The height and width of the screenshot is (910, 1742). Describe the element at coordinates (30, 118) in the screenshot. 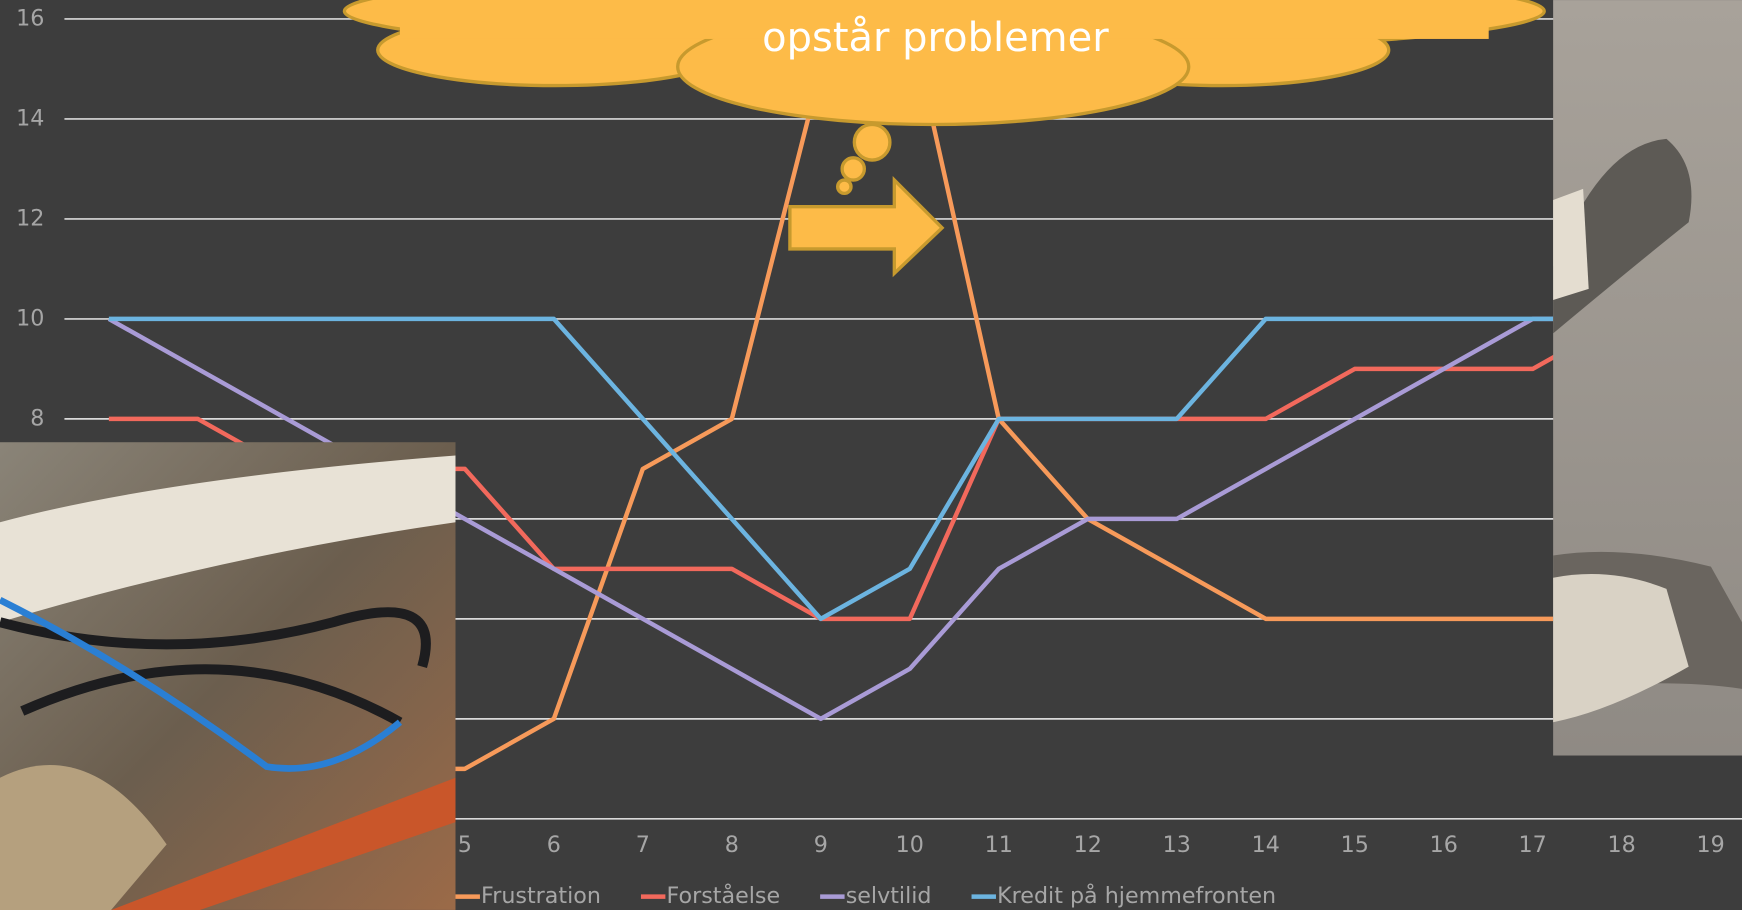

I see `y-tick-label: 14` at that location.